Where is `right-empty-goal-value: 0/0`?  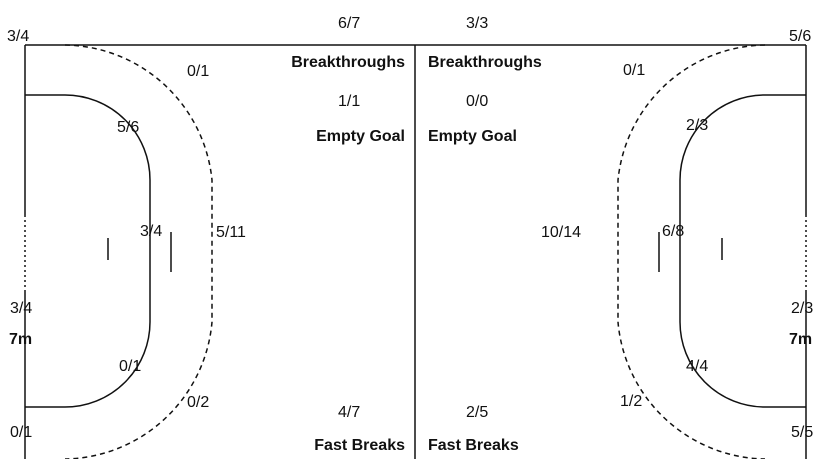 right-empty-goal-value: 0/0 is located at coordinates (477, 101).